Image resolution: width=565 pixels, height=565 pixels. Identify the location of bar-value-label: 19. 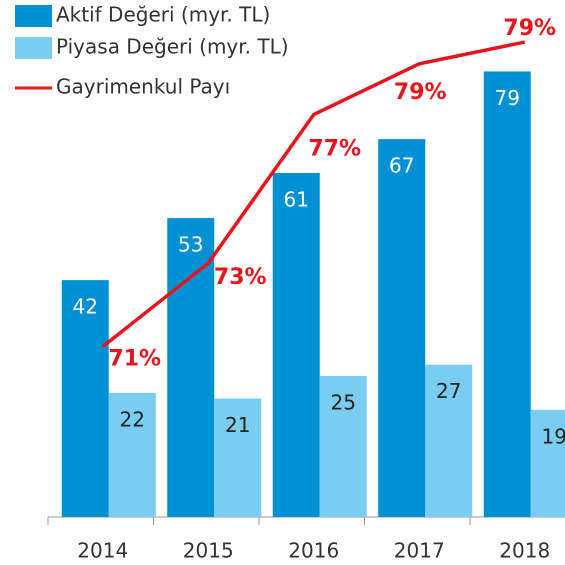
(553, 436).